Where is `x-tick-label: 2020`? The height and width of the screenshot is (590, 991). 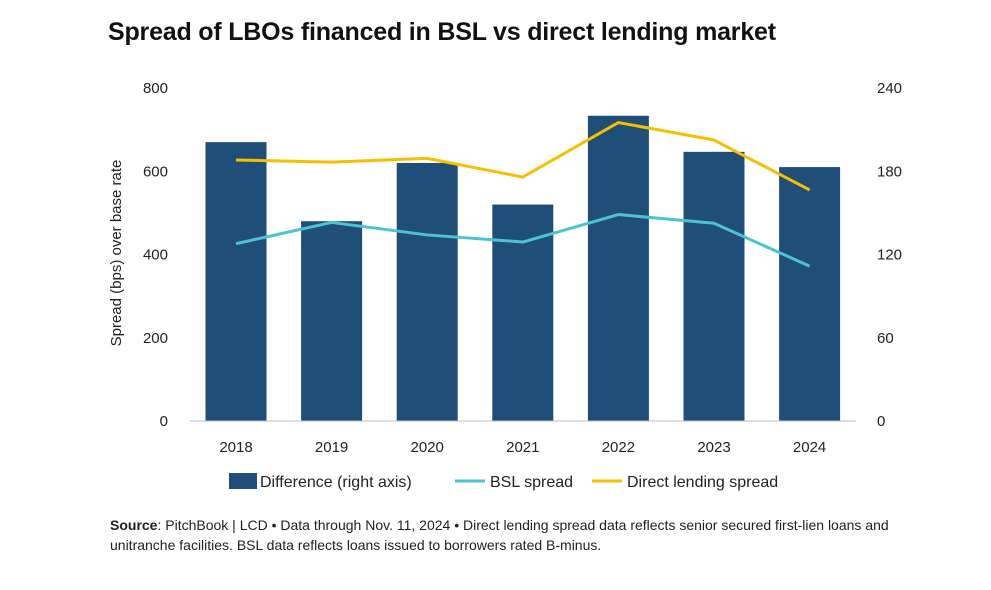 x-tick-label: 2020 is located at coordinates (427, 447).